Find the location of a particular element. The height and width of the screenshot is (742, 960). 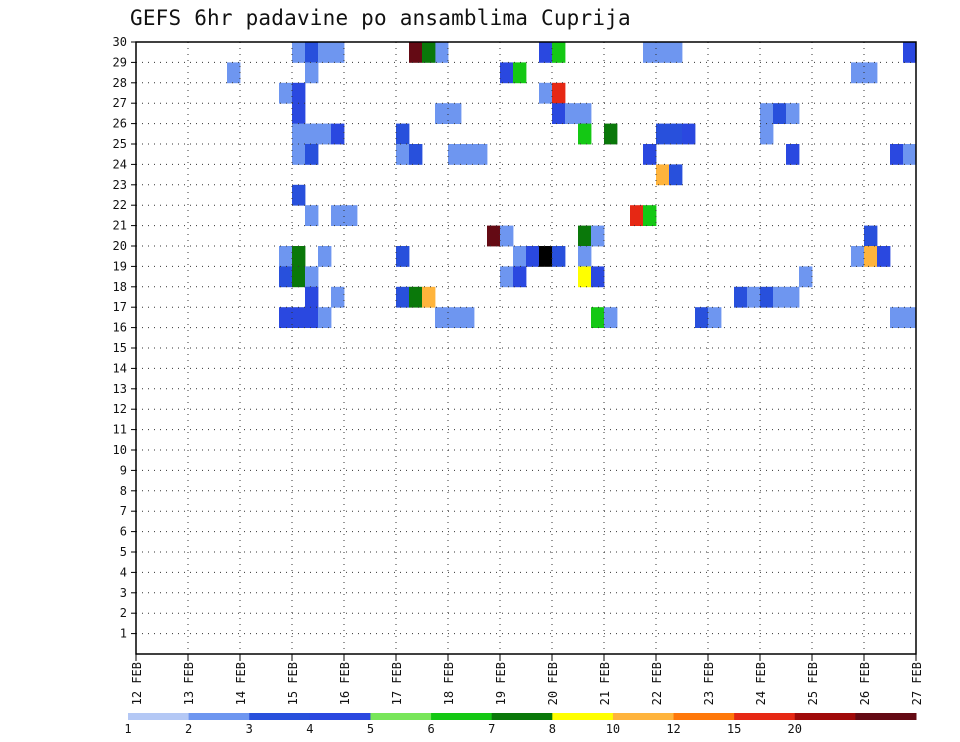

colorbar-label: 4 is located at coordinates (309, 729).